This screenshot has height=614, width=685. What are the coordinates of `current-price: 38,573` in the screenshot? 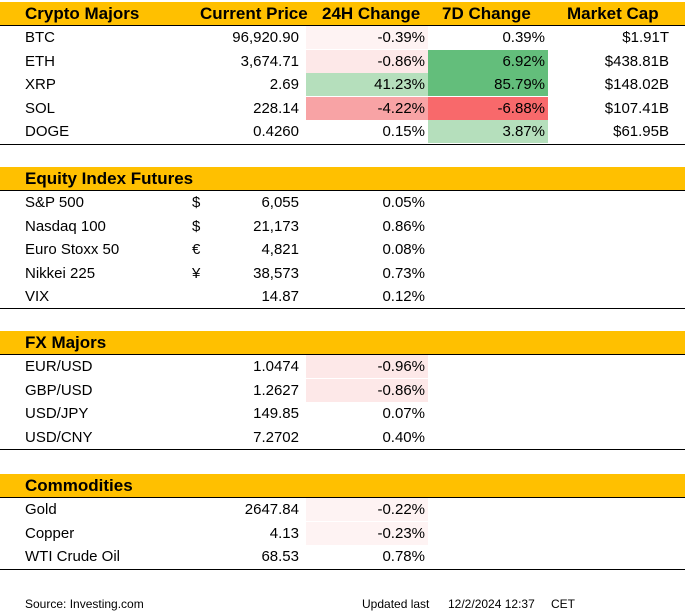 It's located at (276, 273).